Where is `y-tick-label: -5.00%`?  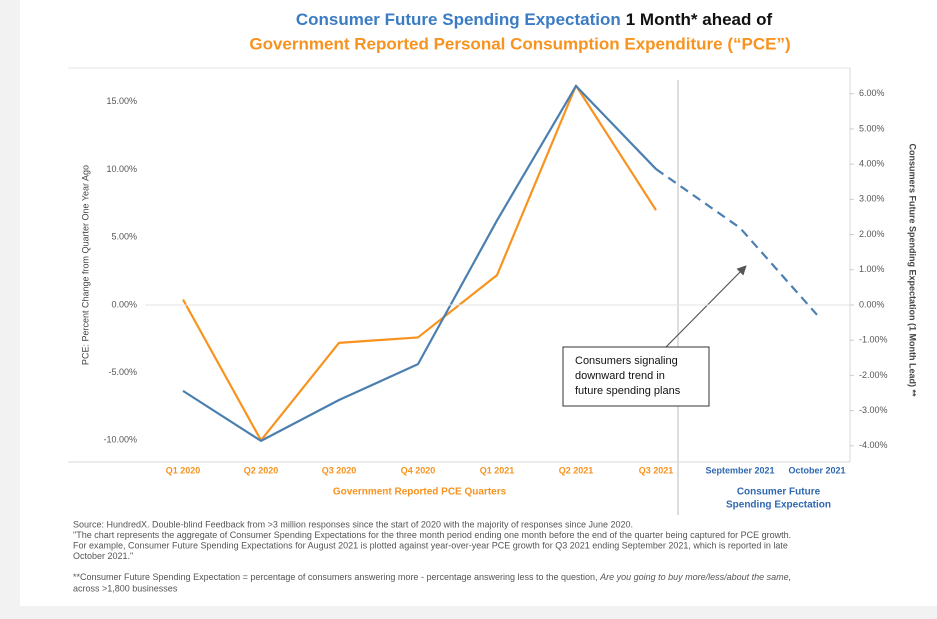 y-tick-label: -5.00% is located at coordinates (122, 372).